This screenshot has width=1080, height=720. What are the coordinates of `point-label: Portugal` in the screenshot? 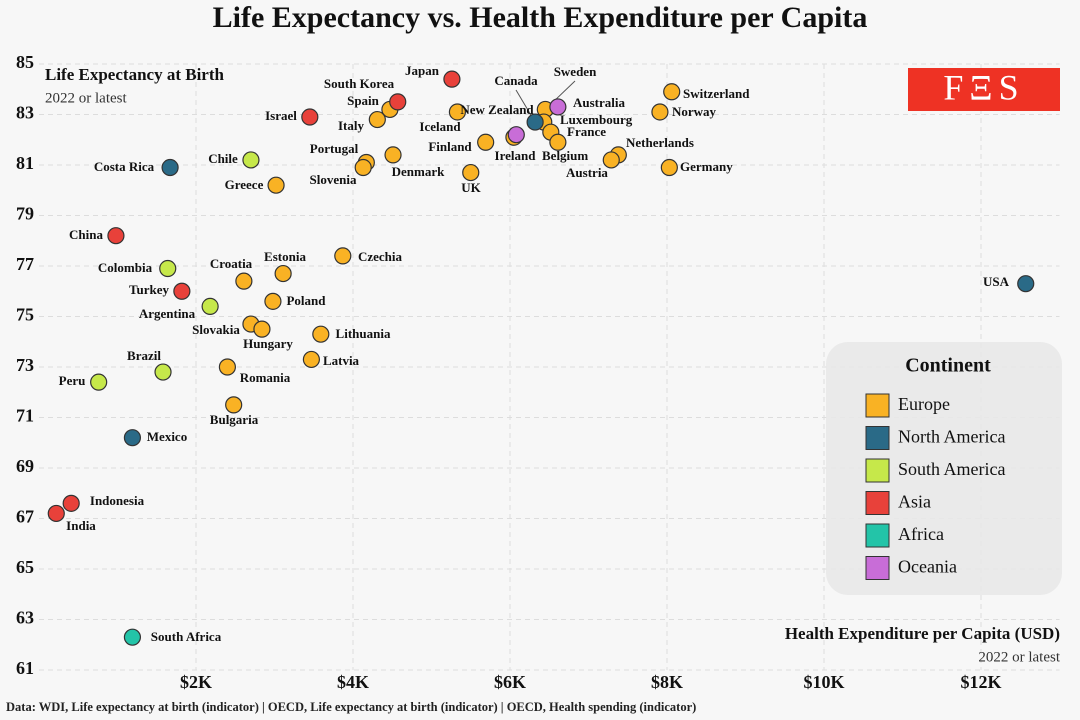 It's located at (334, 148).